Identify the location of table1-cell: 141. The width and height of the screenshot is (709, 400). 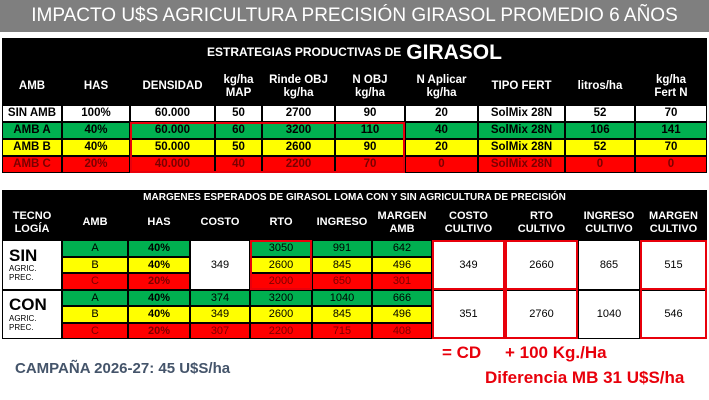
(671, 130).